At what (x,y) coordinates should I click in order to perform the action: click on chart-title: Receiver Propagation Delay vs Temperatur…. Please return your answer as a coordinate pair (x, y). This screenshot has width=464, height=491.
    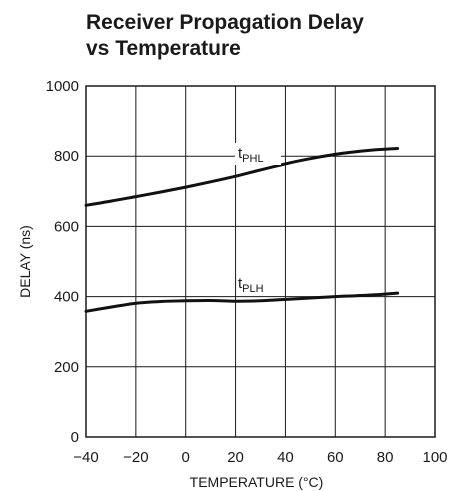
    Looking at the image, I should click on (225, 36).